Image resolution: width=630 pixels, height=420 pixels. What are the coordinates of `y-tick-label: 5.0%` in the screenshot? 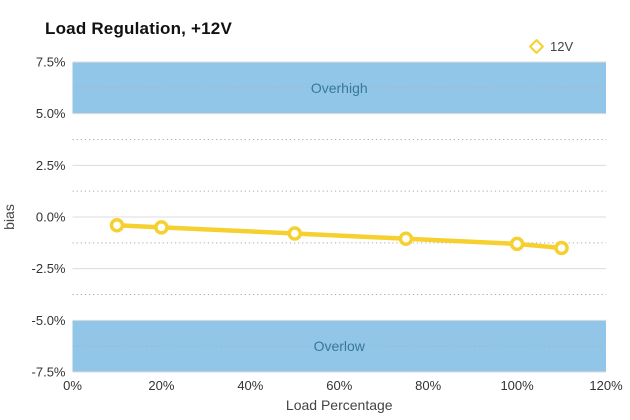 It's located at (51, 113).